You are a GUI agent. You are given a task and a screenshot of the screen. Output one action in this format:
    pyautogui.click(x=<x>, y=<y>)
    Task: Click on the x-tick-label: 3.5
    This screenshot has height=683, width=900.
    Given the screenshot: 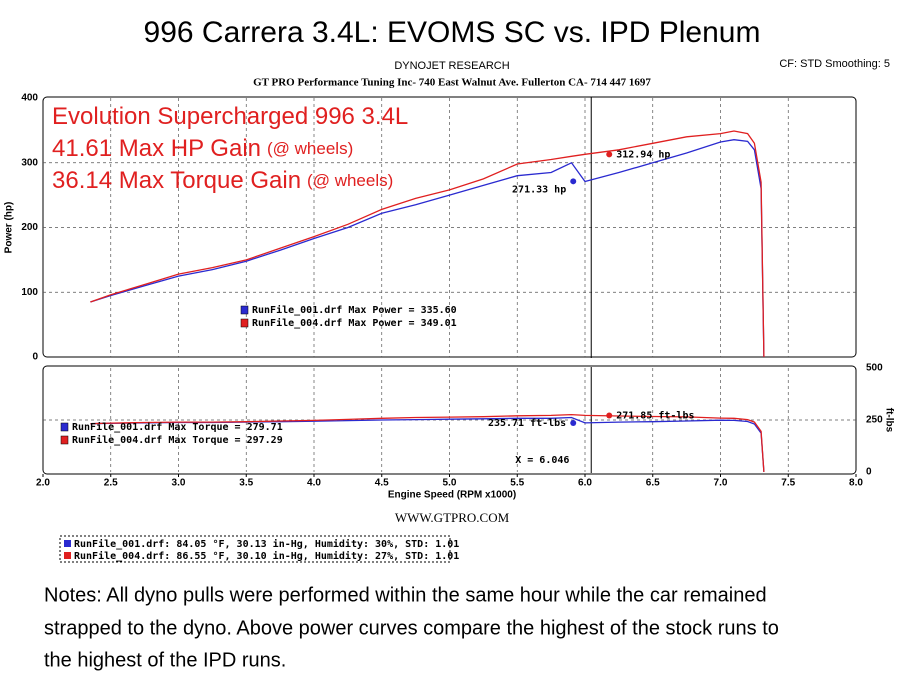 What is the action you would take?
    pyautogui.click(x=246, y=483)
    